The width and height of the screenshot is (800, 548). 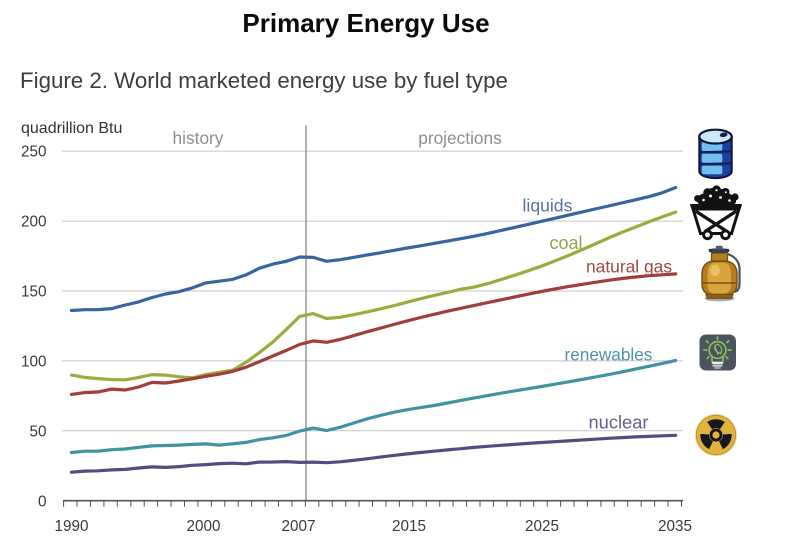 What do you see at coordinates (675, 526) in the screenshot?
I see `svg-text: 2035` at bounding box center [675, 526].